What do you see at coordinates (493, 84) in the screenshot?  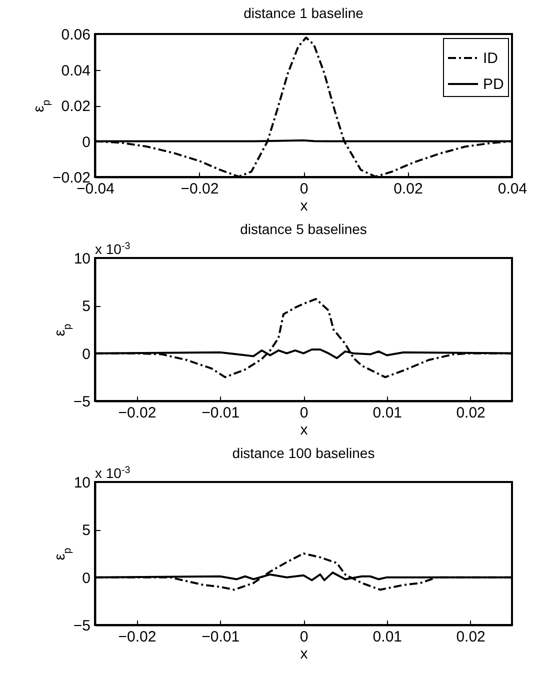 I see `legend-label: PD` at bounding box center [493, 84].